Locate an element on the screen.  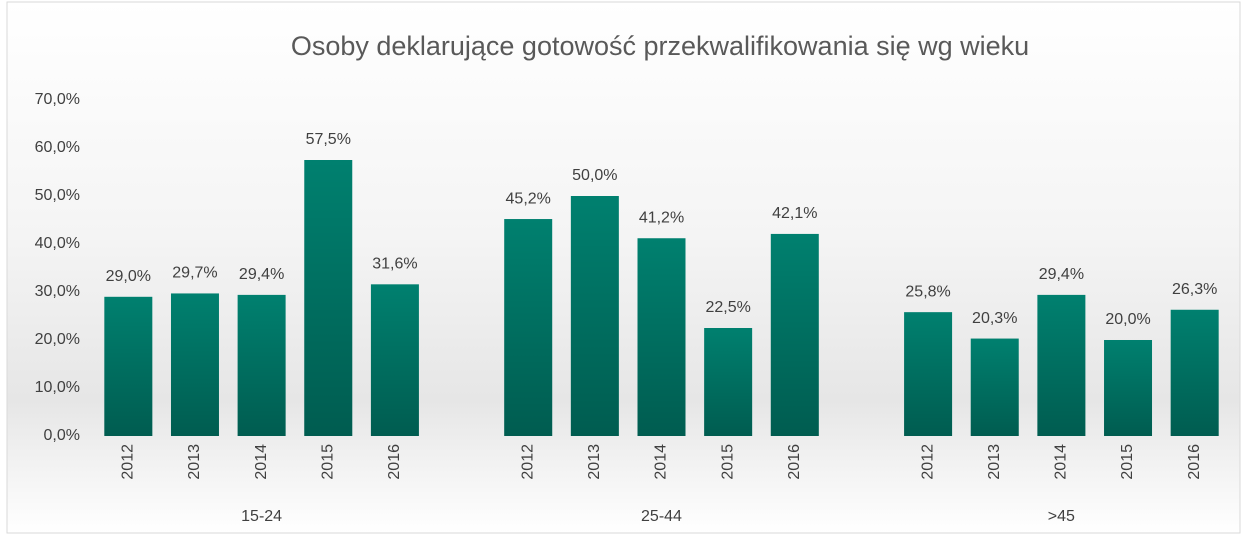
group-label: 15-24 is located at coordinates (261, 516).